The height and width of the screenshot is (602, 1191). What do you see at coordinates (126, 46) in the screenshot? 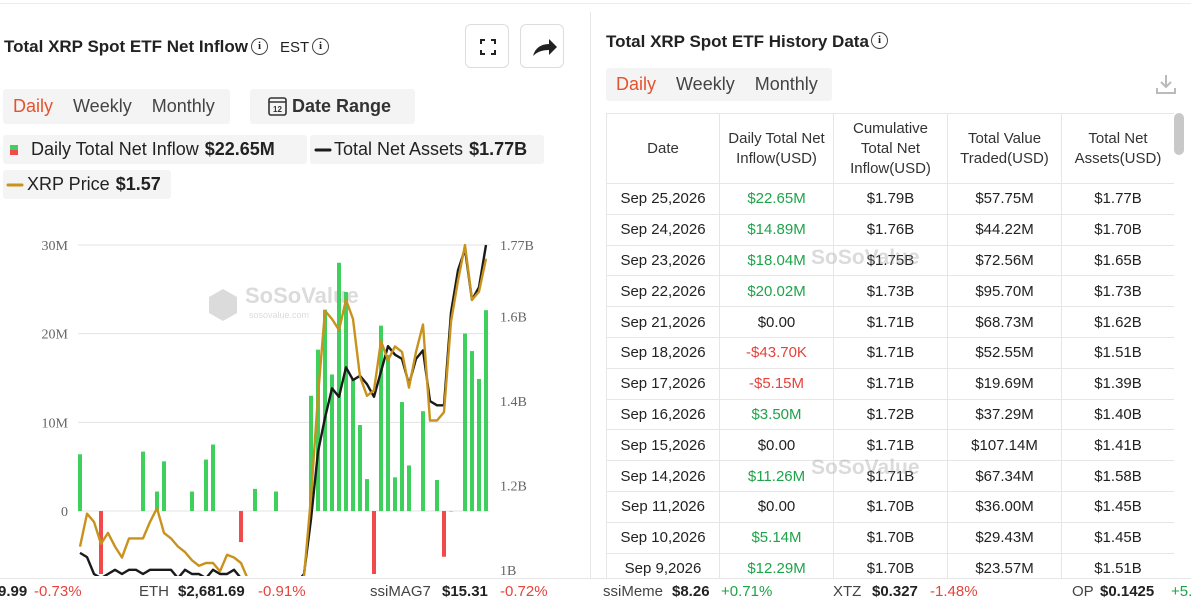
I see `chart-title: Total XRP Spot ETF Net Inflow` at bounding box center [126, 46].